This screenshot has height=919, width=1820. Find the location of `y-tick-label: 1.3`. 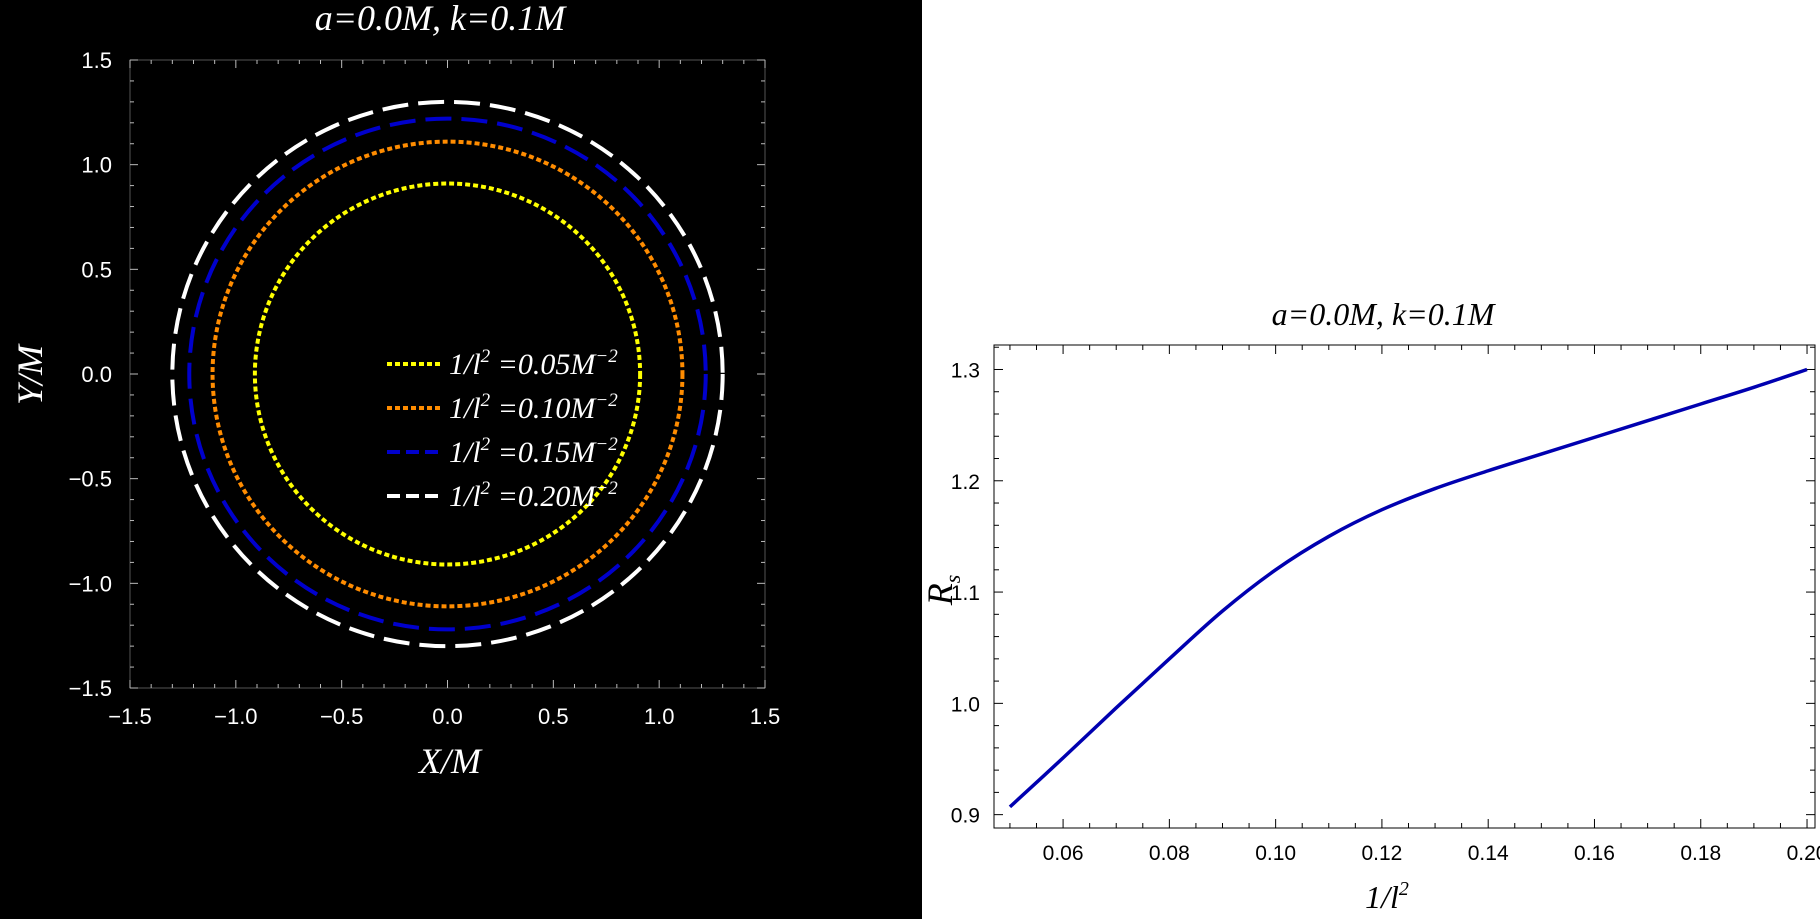

y-tick-label: 1.3 is located at coordinates (965, 370).